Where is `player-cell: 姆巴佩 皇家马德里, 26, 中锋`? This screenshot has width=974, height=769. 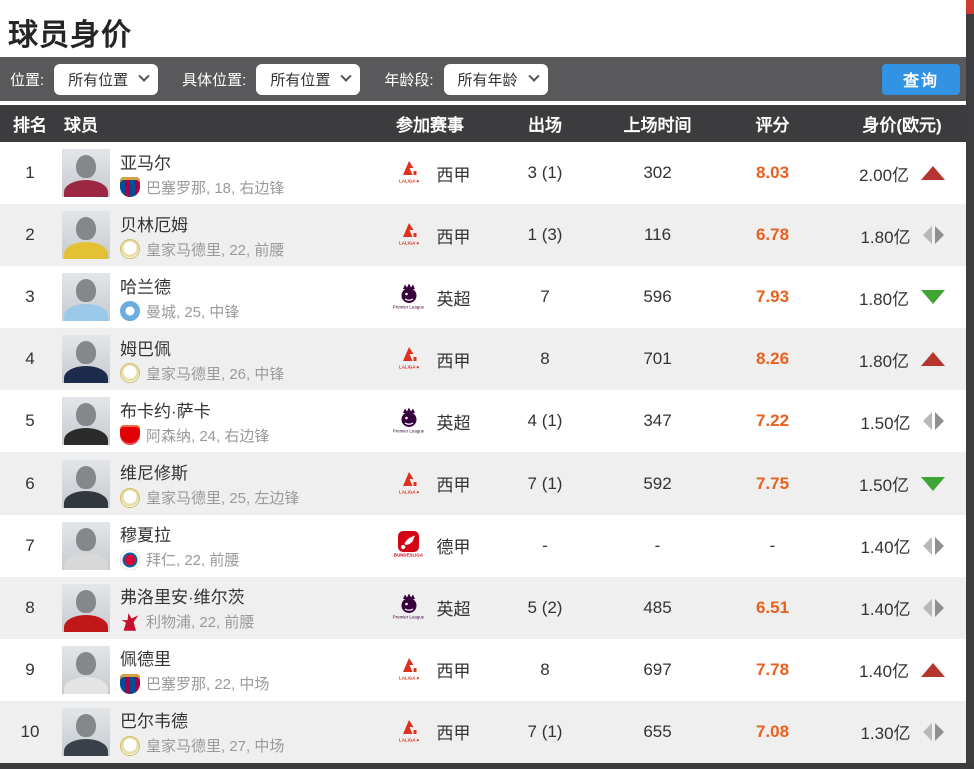 player-cell: 姆巴佩 皇家马德里, 26, 中锋 is located at coordinates (215, 359).